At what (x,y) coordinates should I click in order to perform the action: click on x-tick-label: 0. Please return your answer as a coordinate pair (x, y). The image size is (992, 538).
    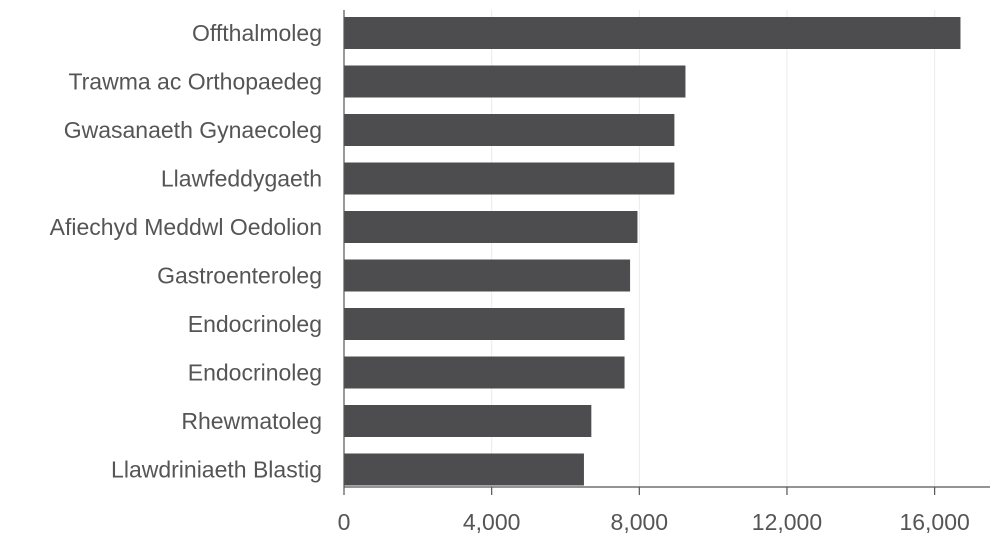
    Looking at the image, I should click on (344, 522).